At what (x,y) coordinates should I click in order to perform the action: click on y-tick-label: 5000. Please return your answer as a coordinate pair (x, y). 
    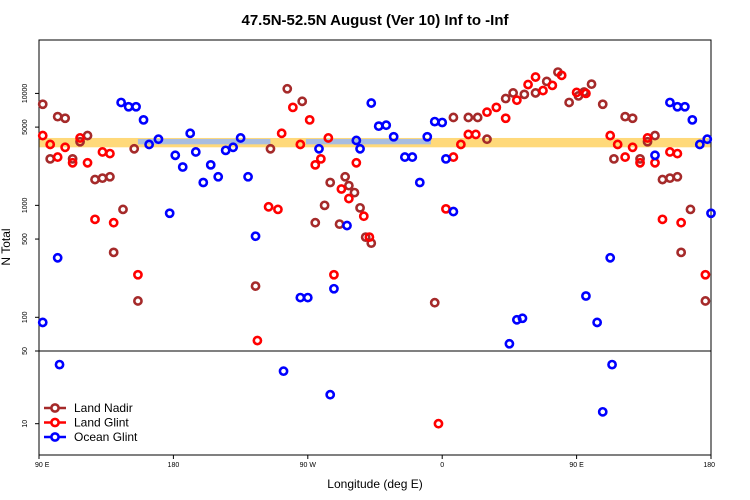
    Looking at the image, I should click on (25, 127).